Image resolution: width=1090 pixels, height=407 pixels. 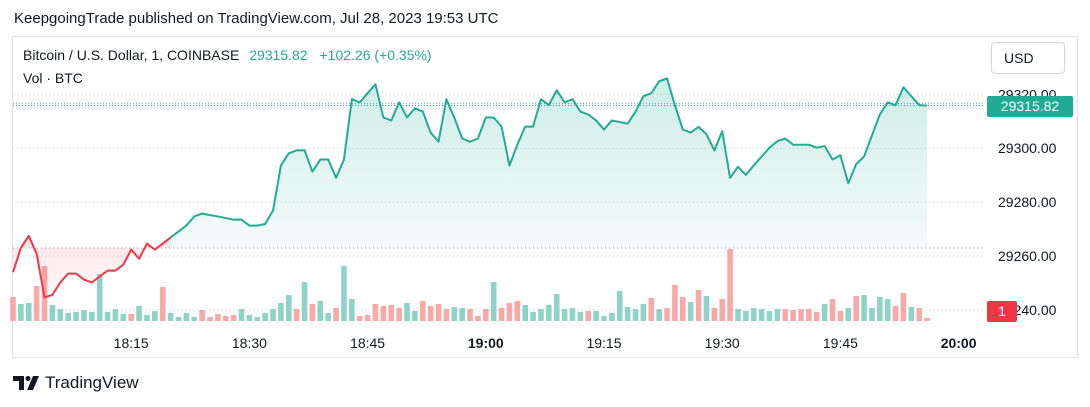 I want to click on y-tick-label: 29300.00, so click(x=1027, y=148).